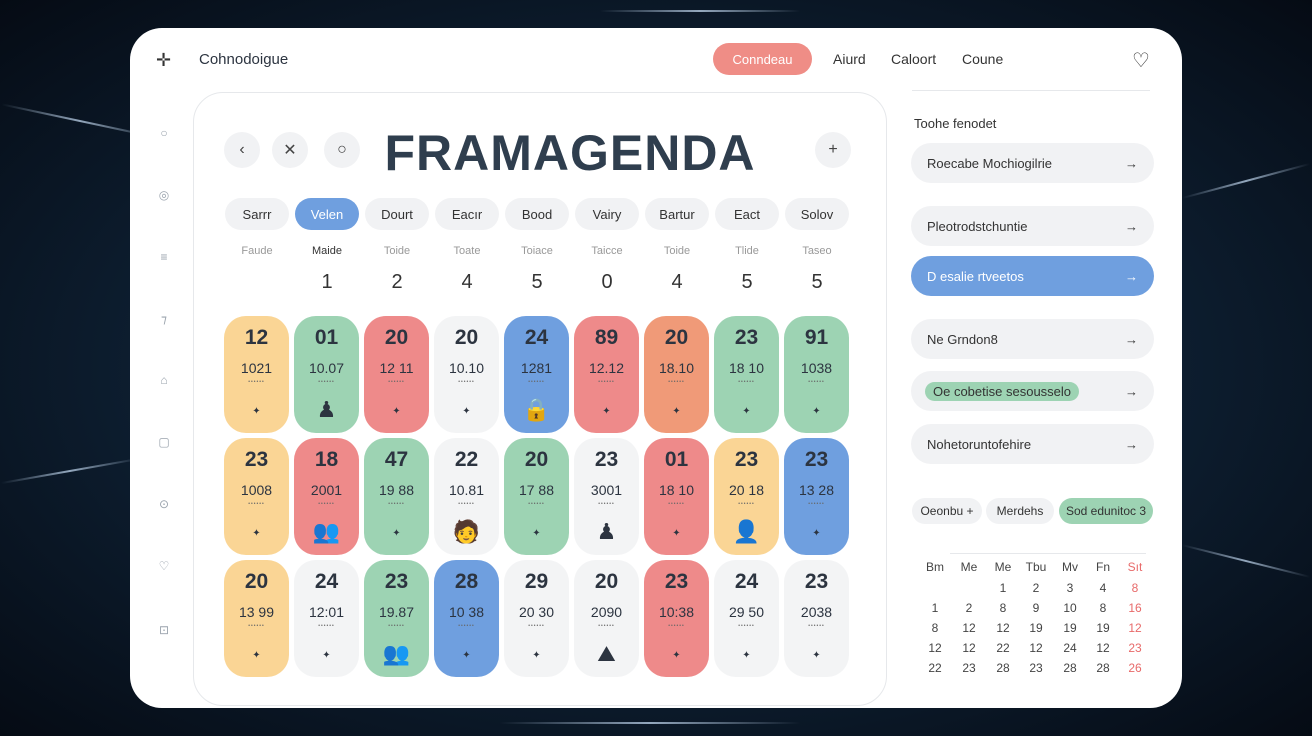 Image resolution: width=1312 pixels, height=736 pixels. What do you see at coordinates (606, 374) in the screenshot?
I see `event-card: 89 12.12 •••••• ✦` at bounding box center [606, 374].